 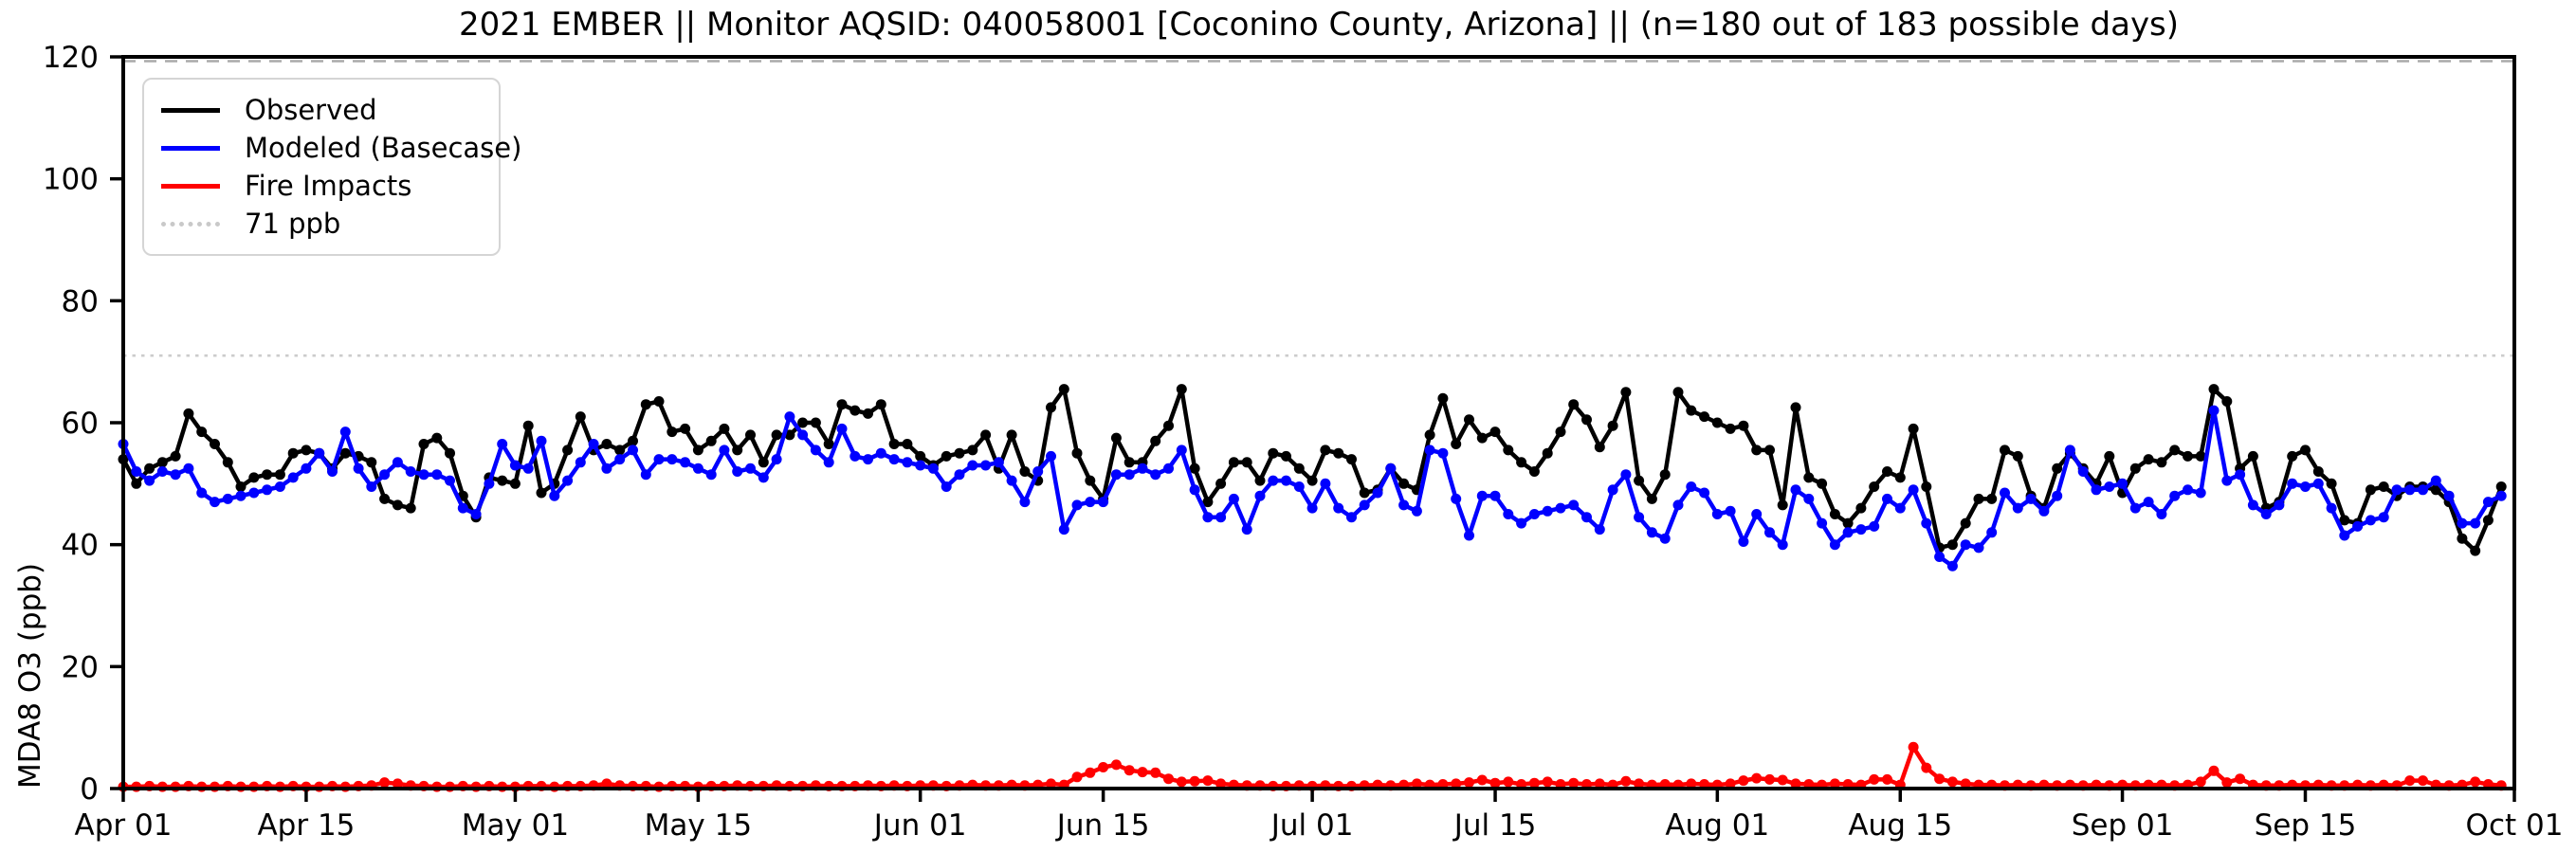 I want to click on observed-line-swatch, so click(x=190, y=110).